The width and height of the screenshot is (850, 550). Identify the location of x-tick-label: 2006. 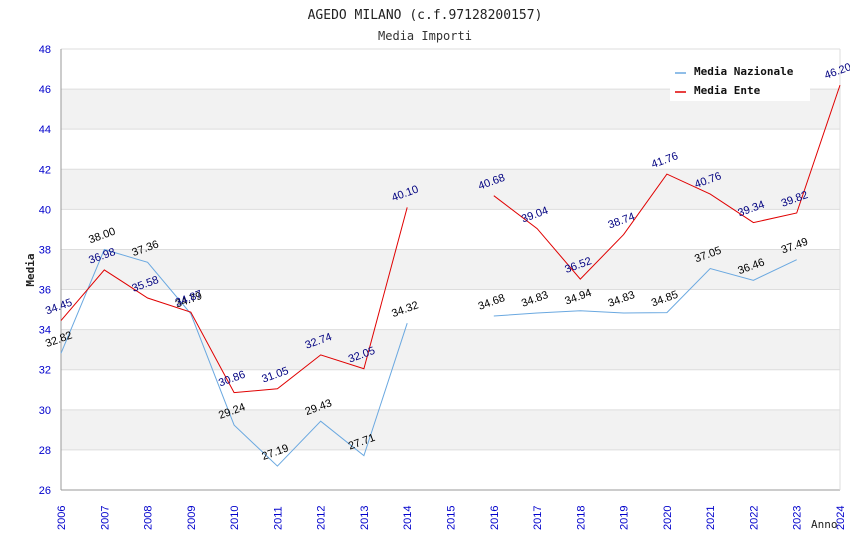
(62, 518).